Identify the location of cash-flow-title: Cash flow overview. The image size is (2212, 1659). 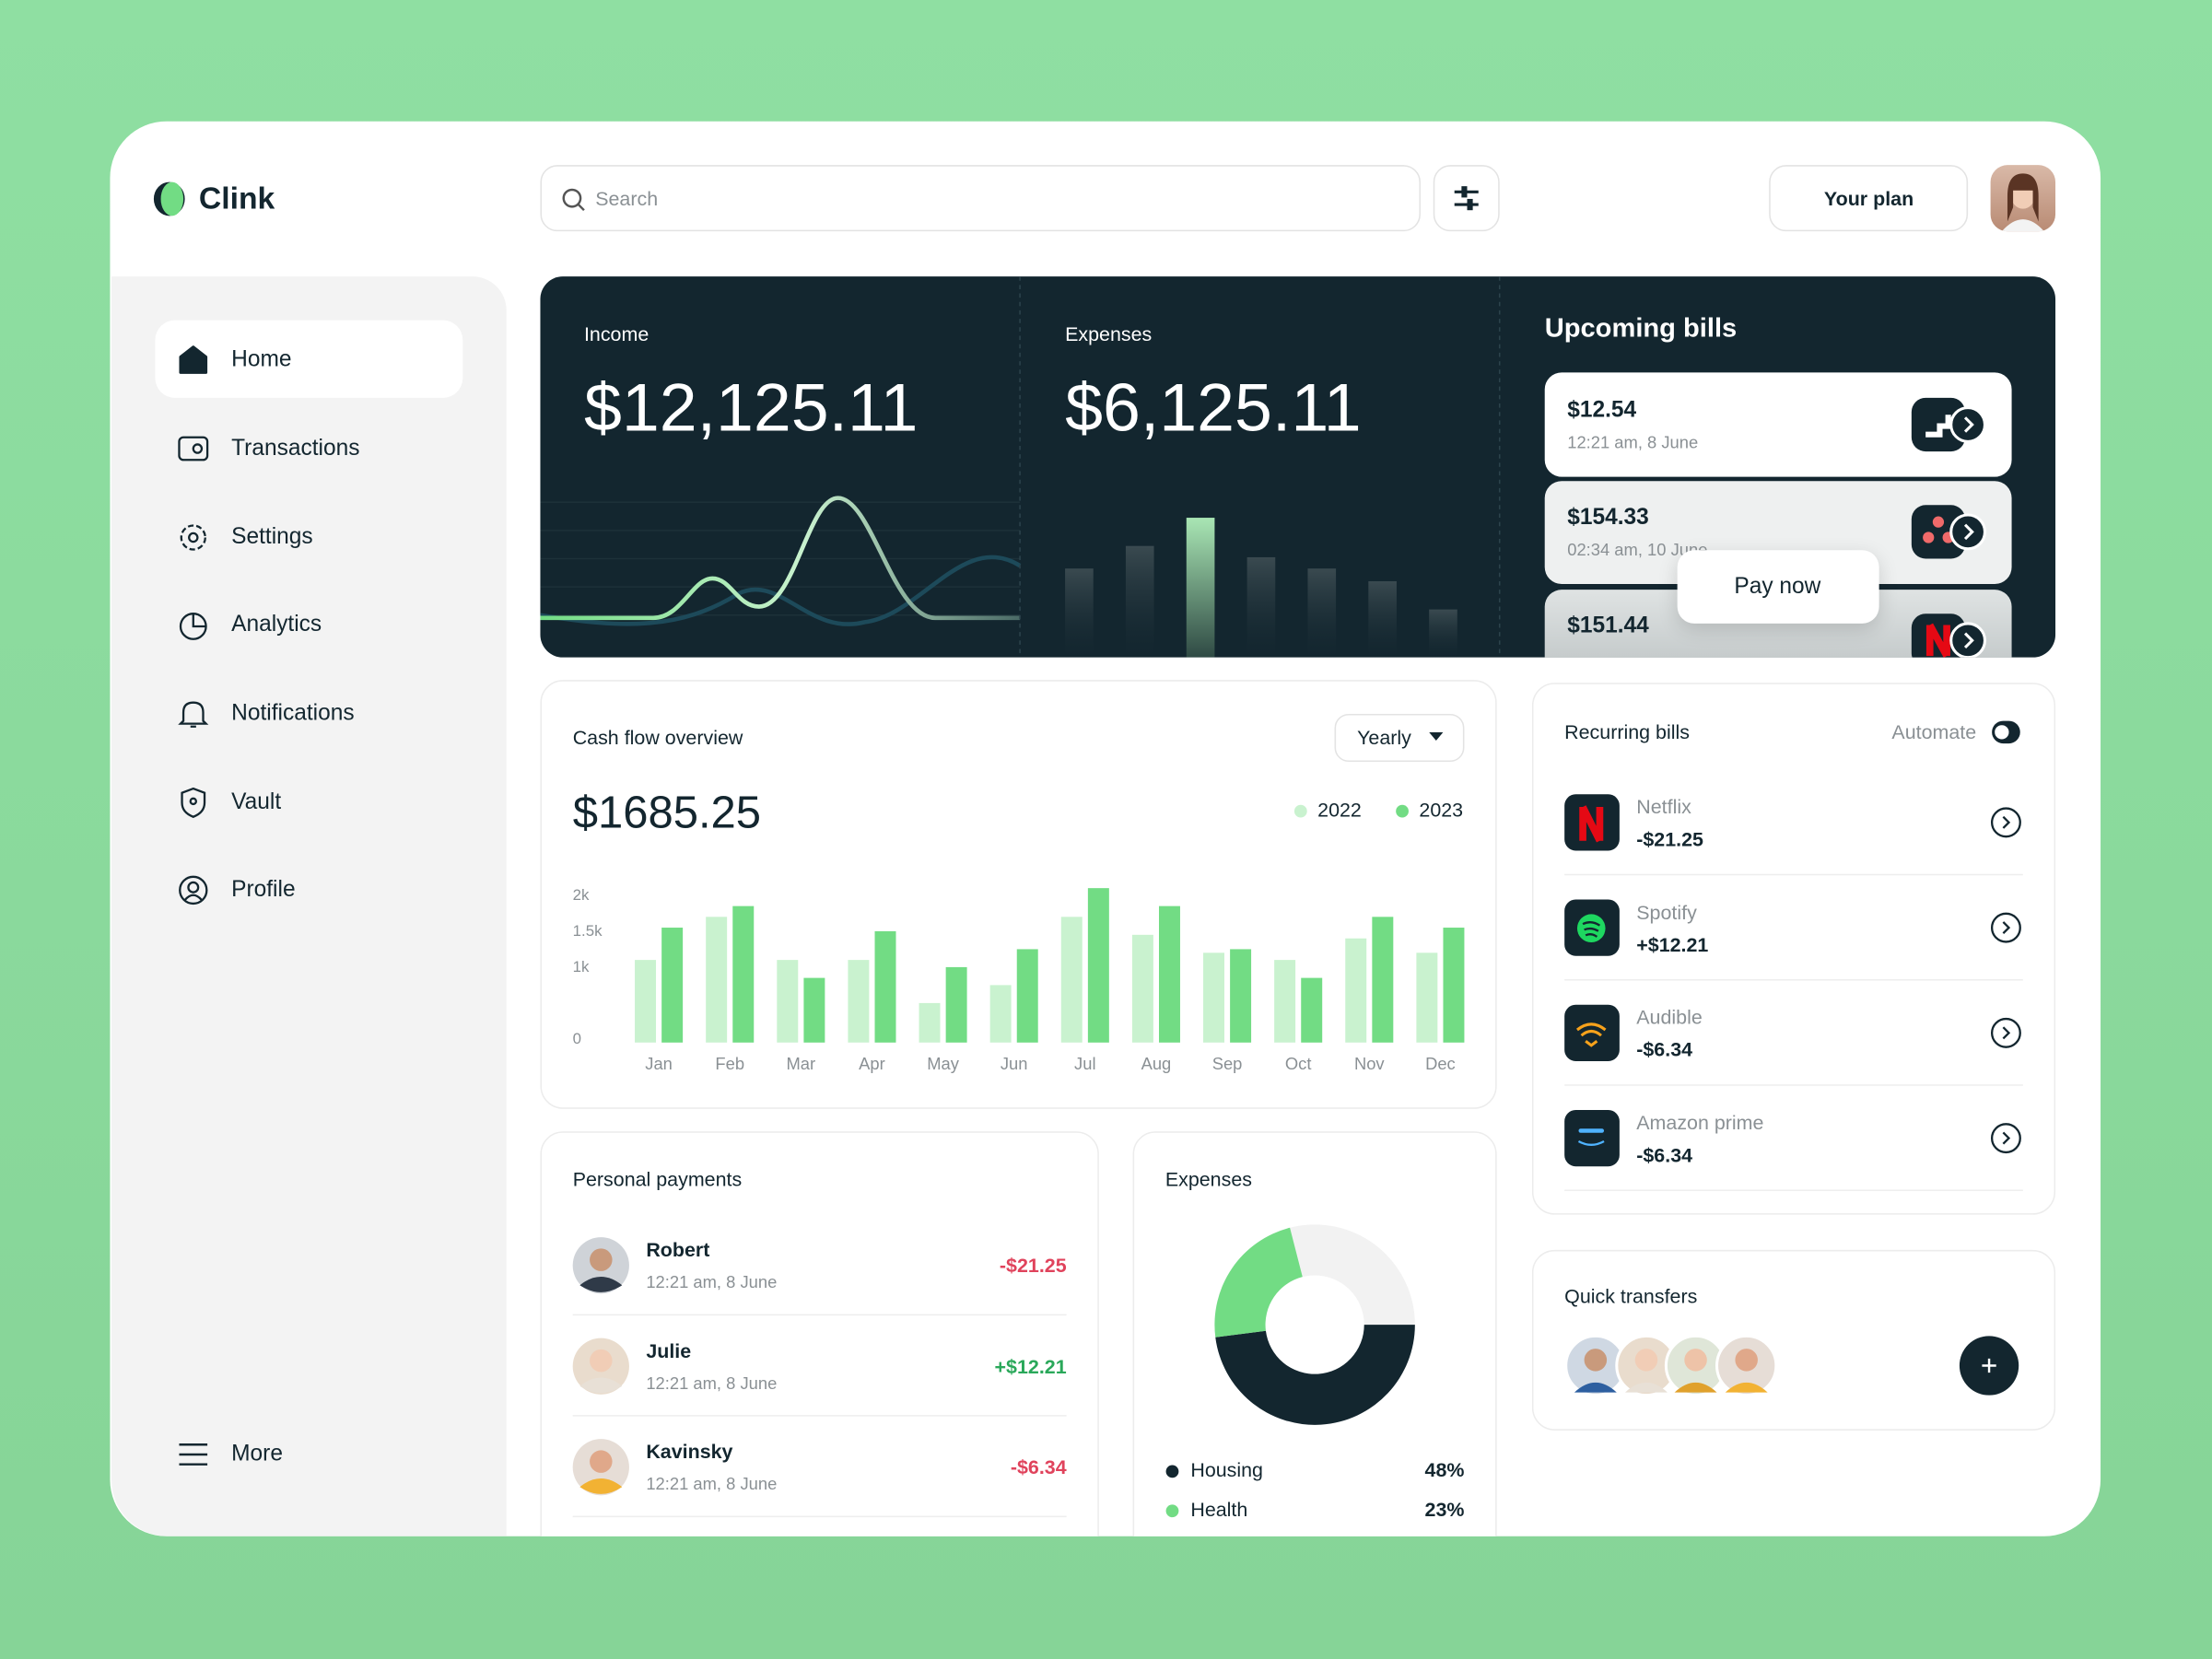
(657, 737).